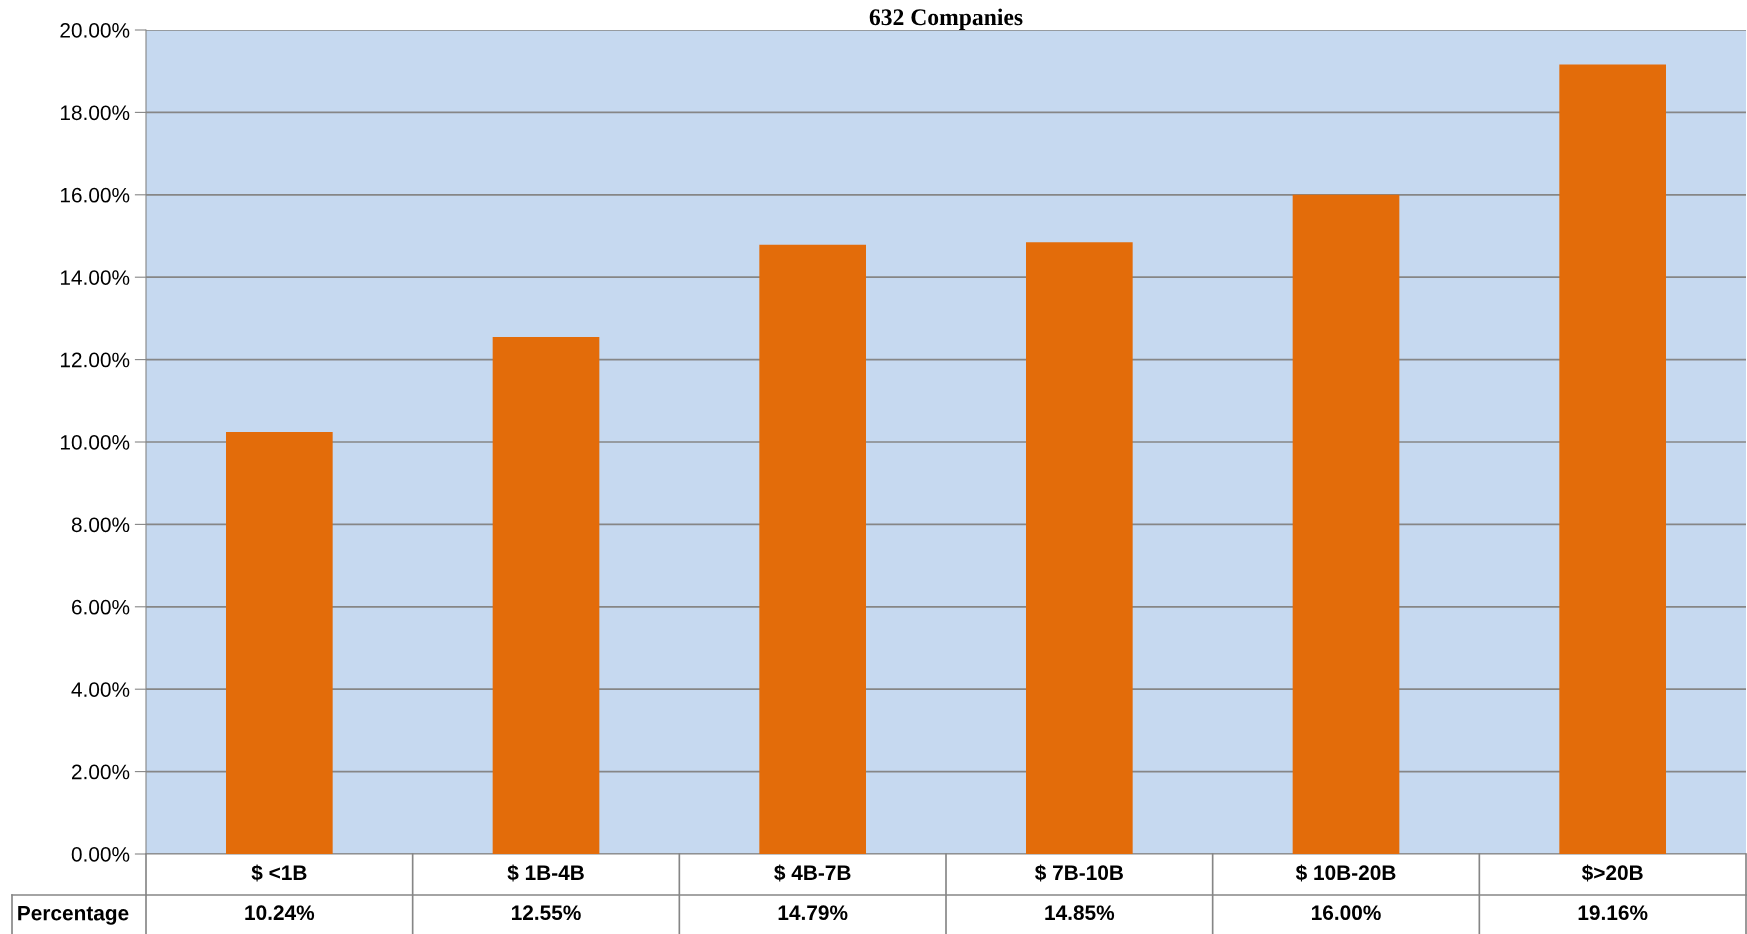 The height and width of the screenshot is (934, 1747). I want to click on y-tick-label: 16.00%, so click(95, 195).